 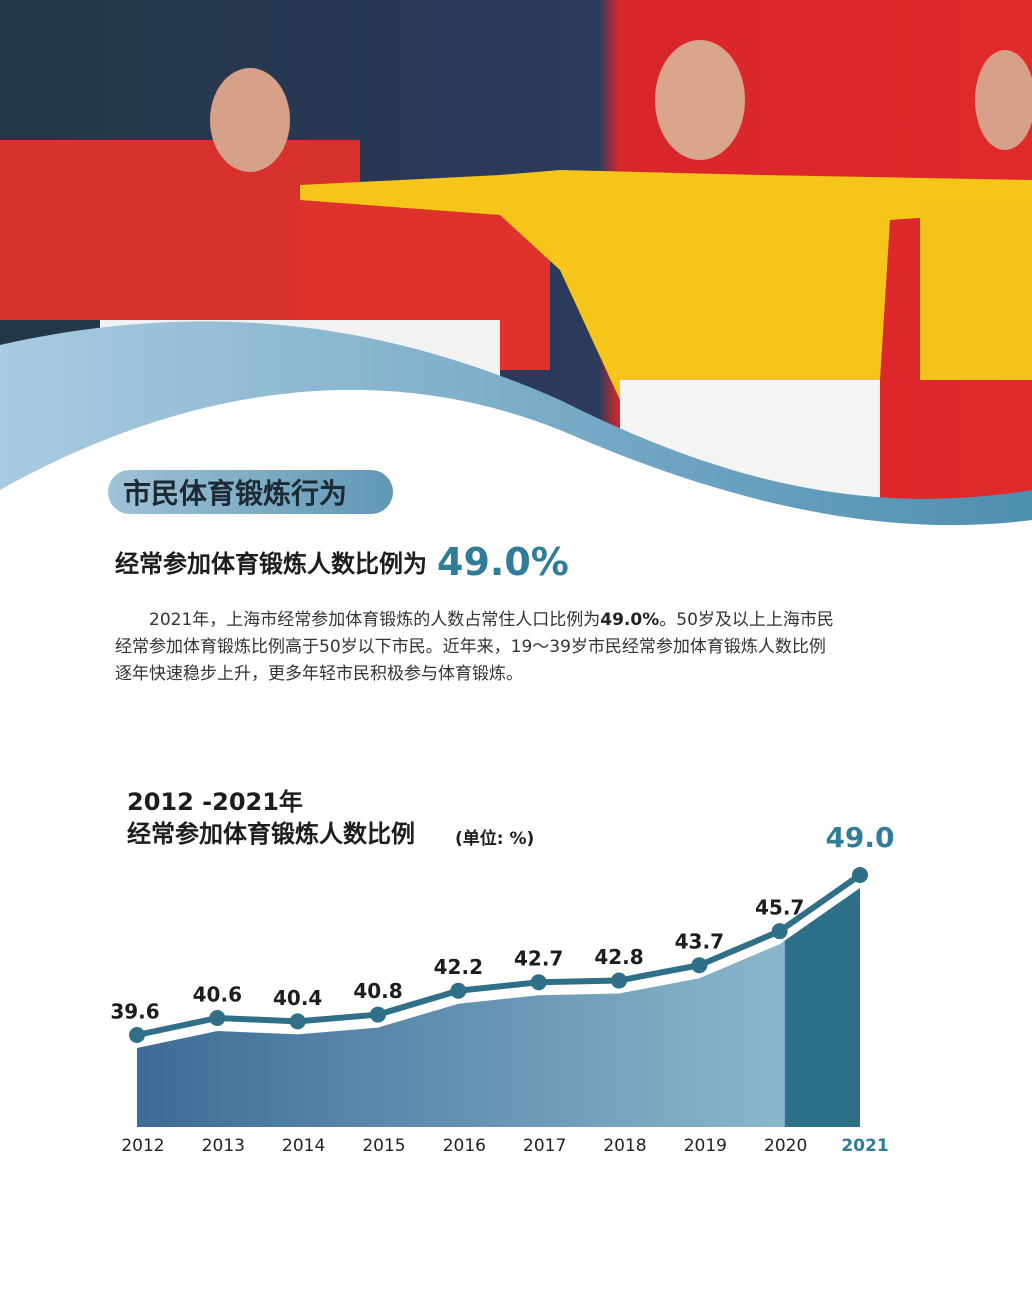 What do you see at coordinates (217, 994) in the screenshot?
I see `value-label: 40.6` at bounding box center [217, 994].